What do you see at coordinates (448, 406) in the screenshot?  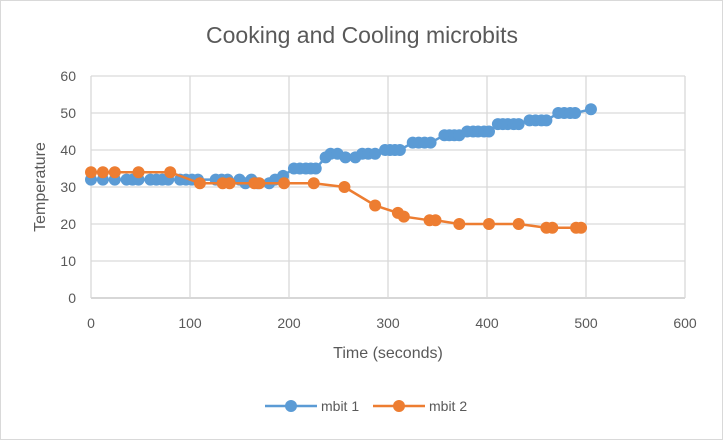 I see `legend-label-mbit-2: mbit 2` at bounding box center [448, 406].